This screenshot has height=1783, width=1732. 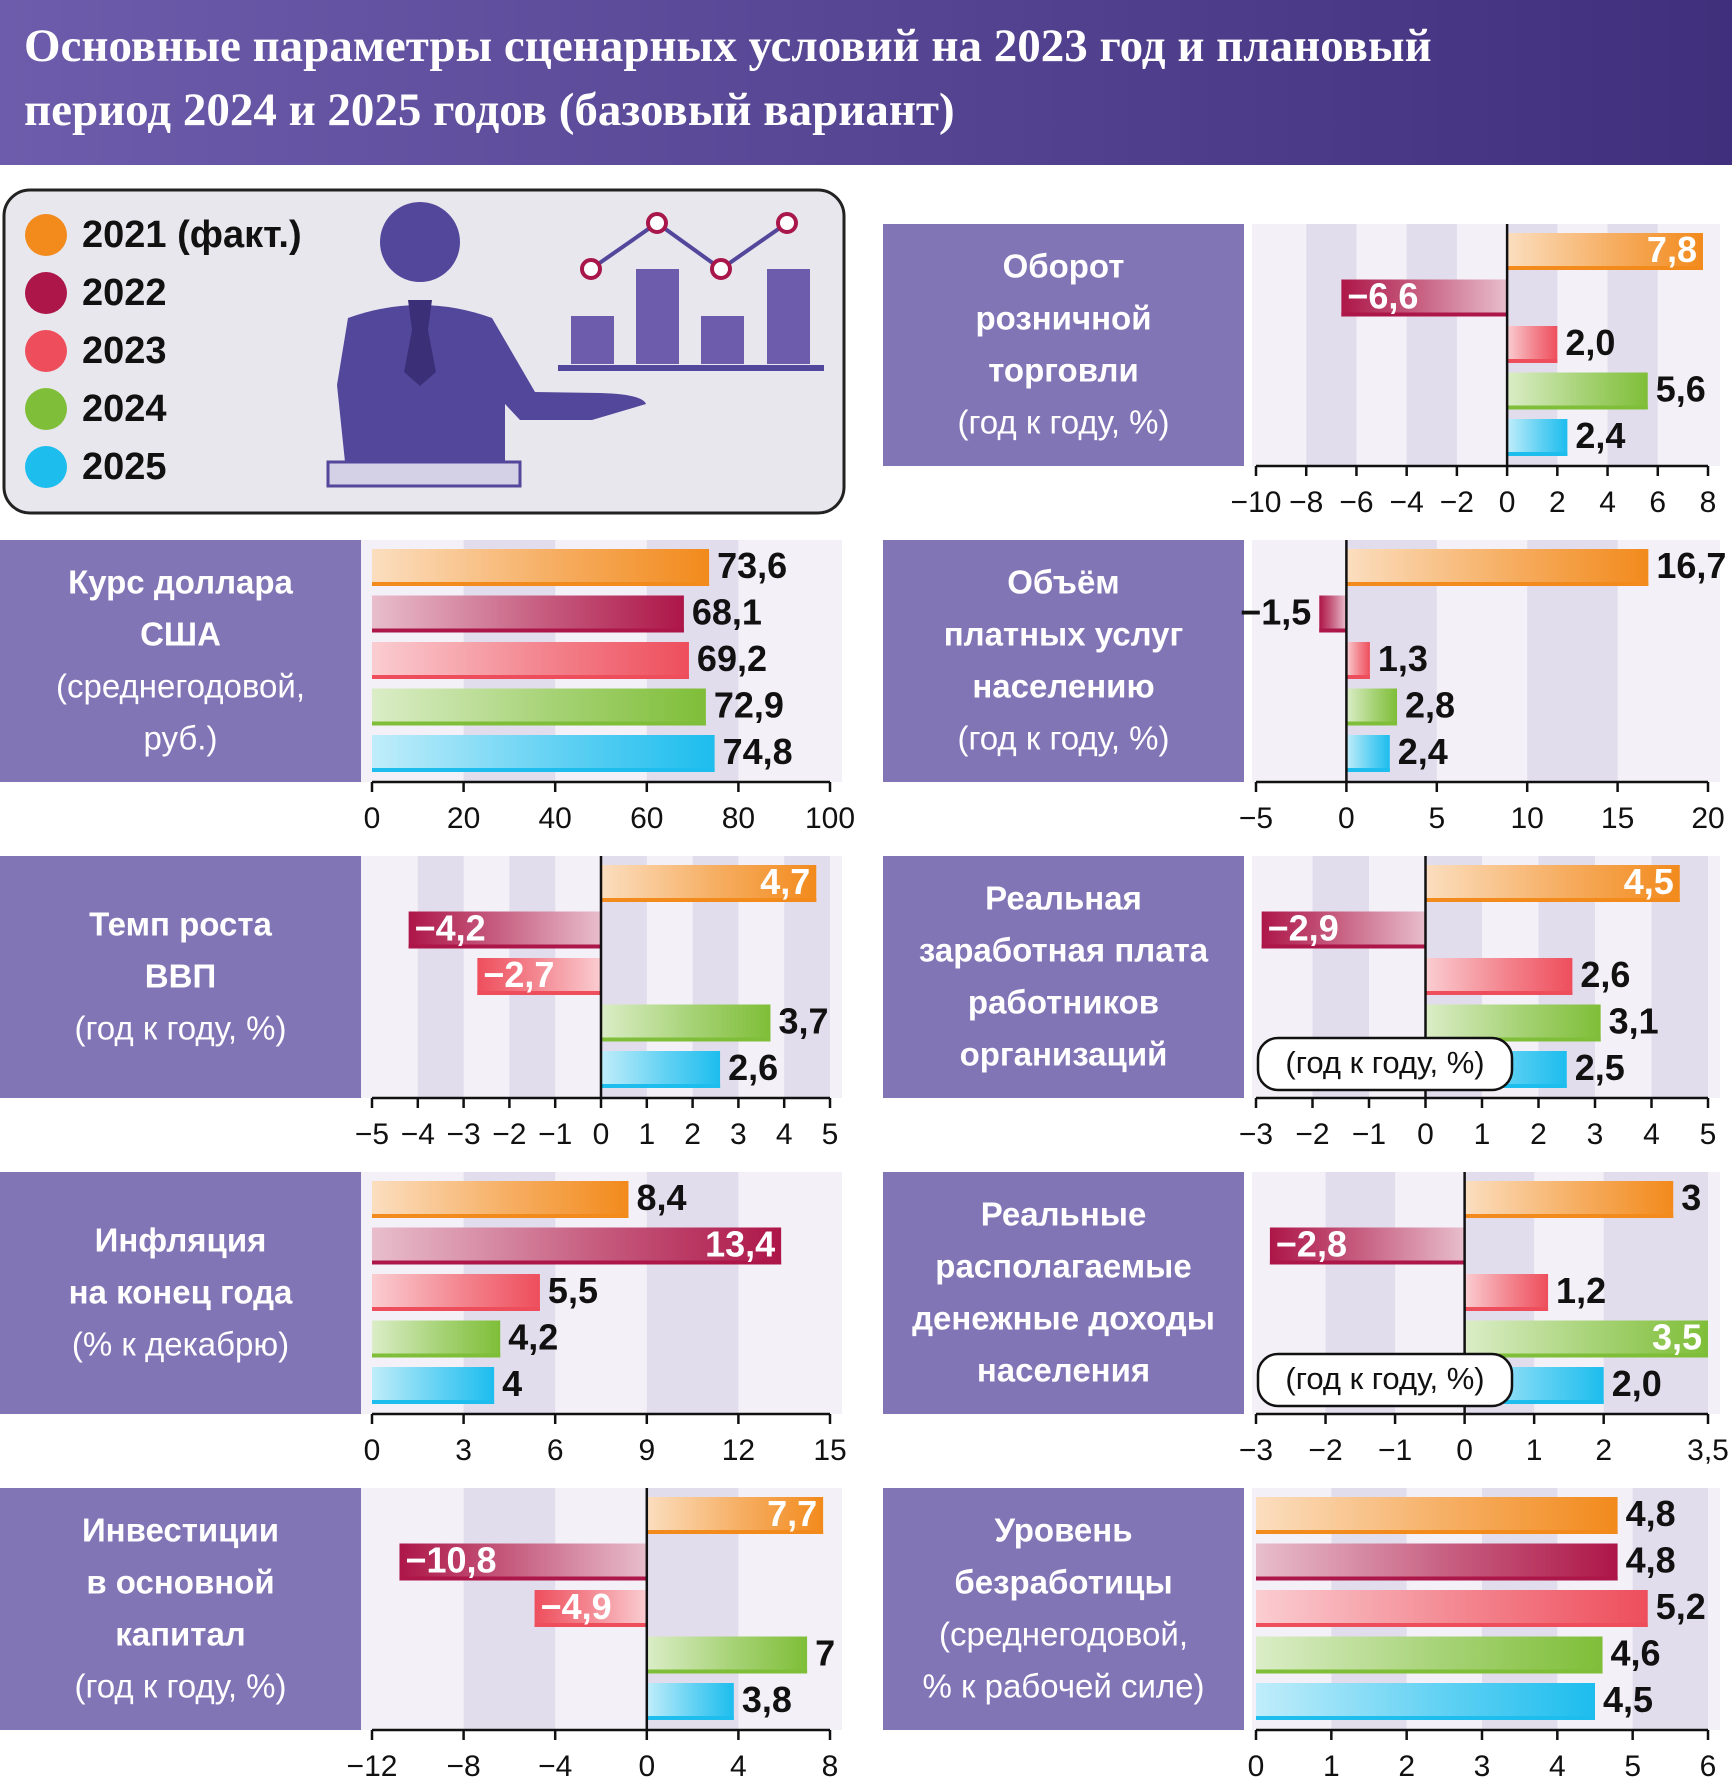 What do you see at coordinates (1275, 612) in the screenshot?
I see `value-label: −1,5` at bounding box center [1275, 612].